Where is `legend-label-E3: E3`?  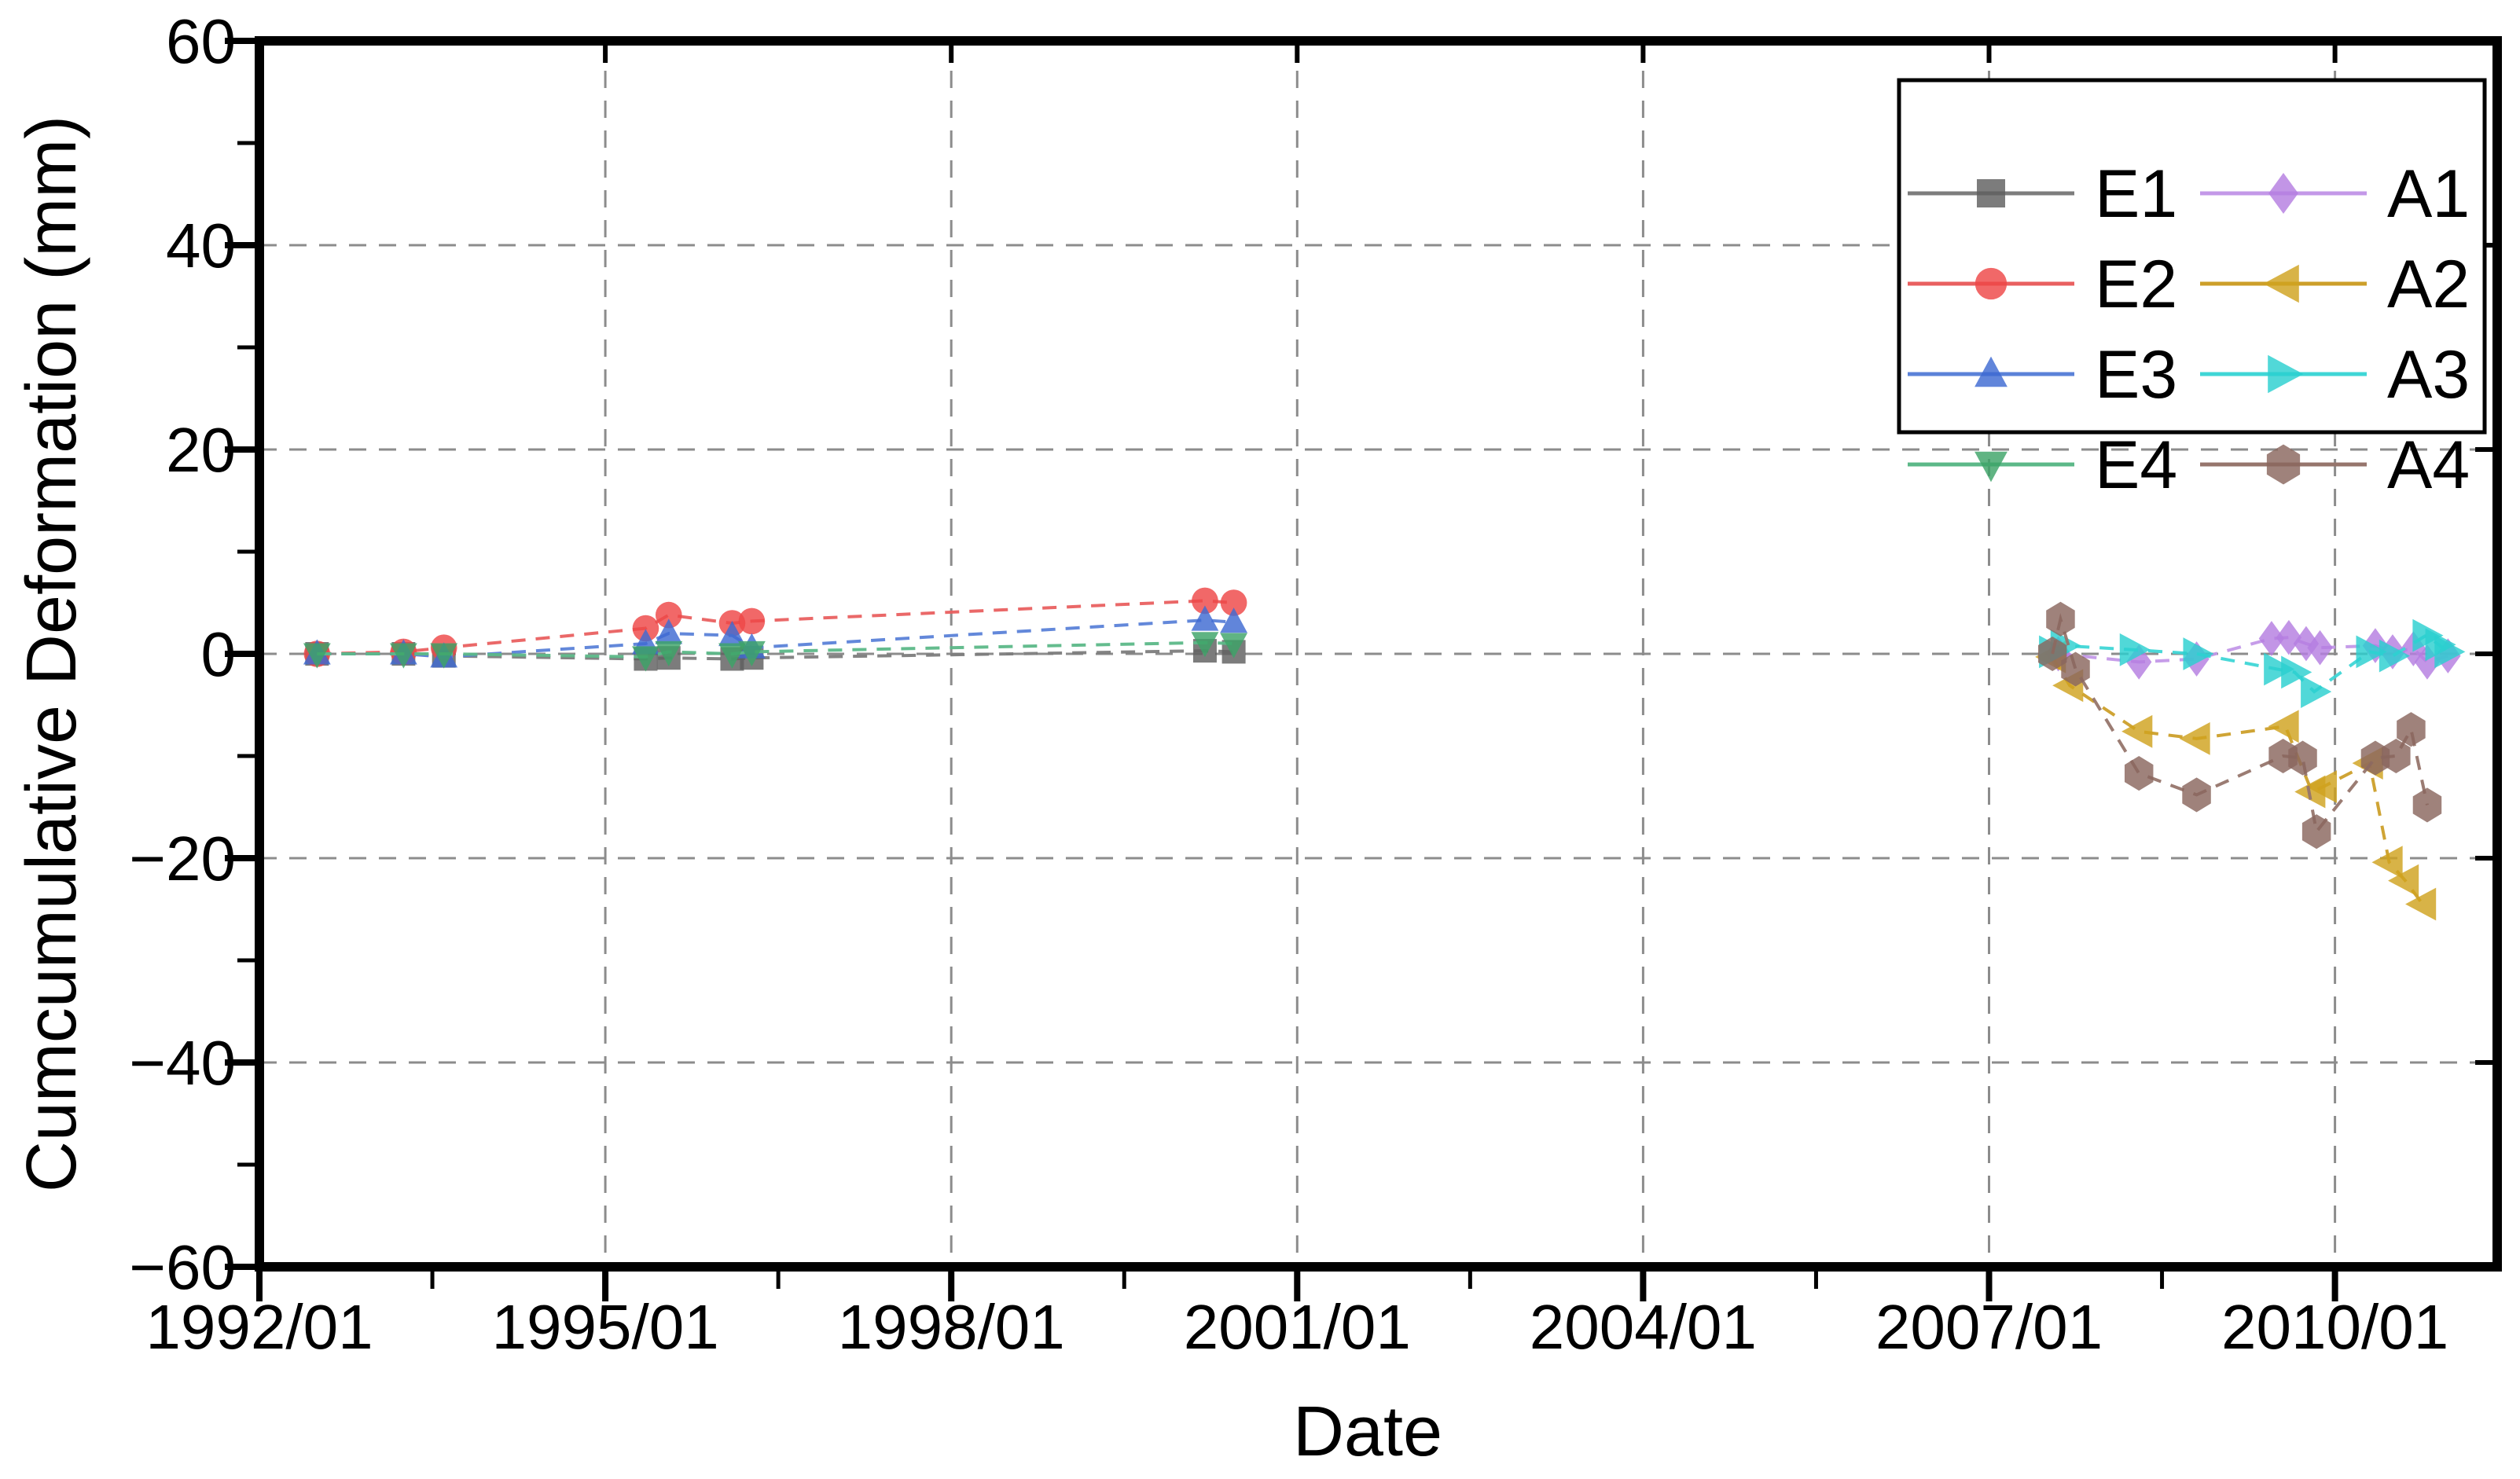 legend-label-E3: E3 is located at coordinates (2136, 375).